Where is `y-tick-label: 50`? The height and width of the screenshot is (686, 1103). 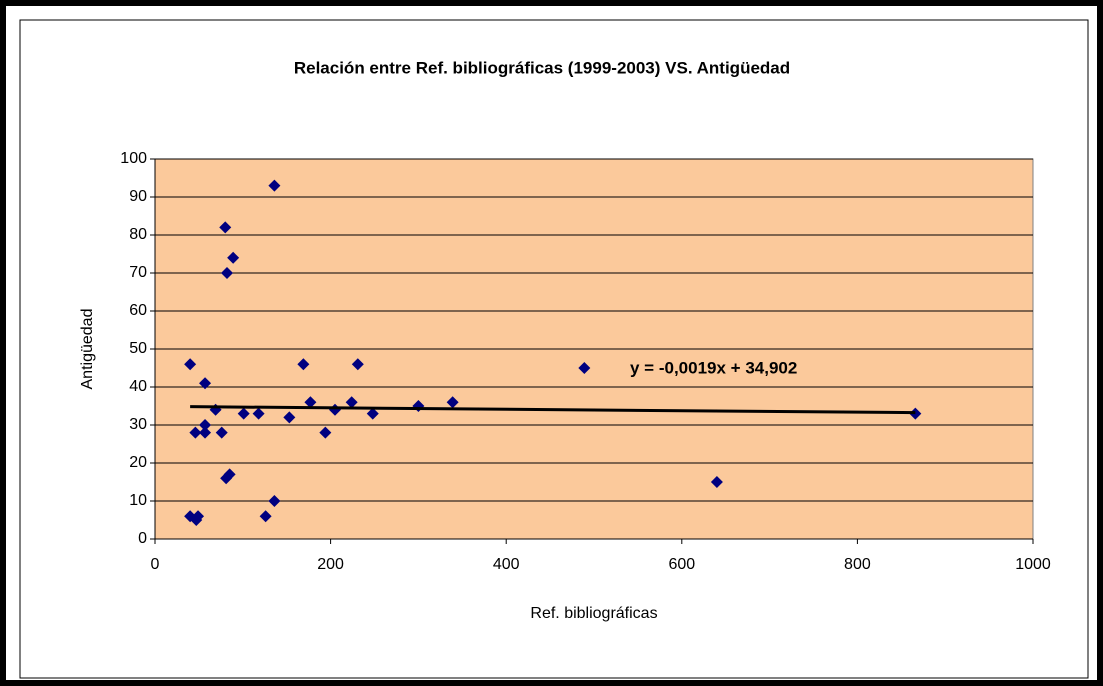
y-tick-label: 50 is located at coordinates (138, 348).